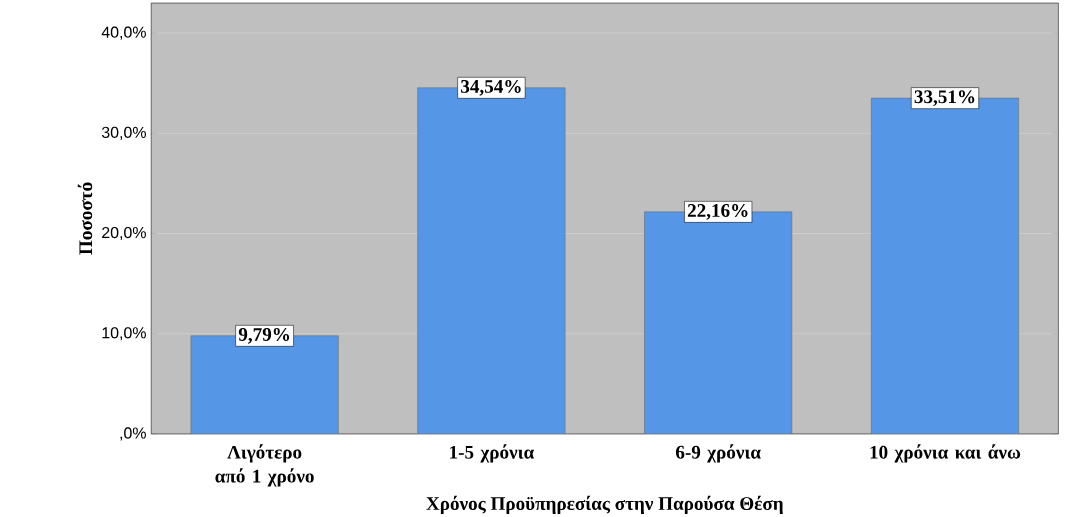 The image size is (1089, 517). I want to click on data-label: 22,16%, so click(717, 211).